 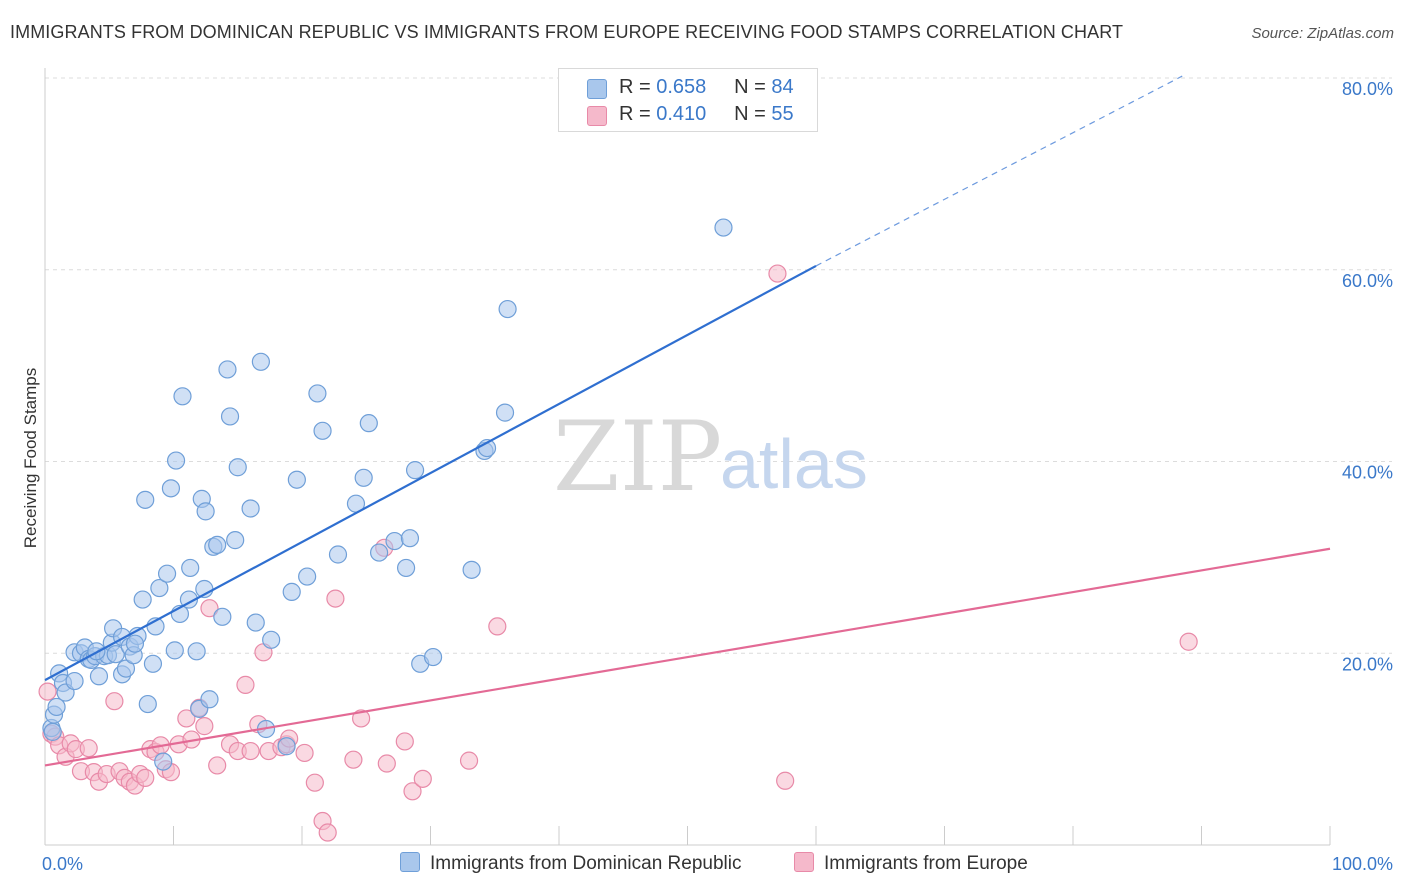 I want to click on watermark: ZIP atlas, so click(x=710, y=457).